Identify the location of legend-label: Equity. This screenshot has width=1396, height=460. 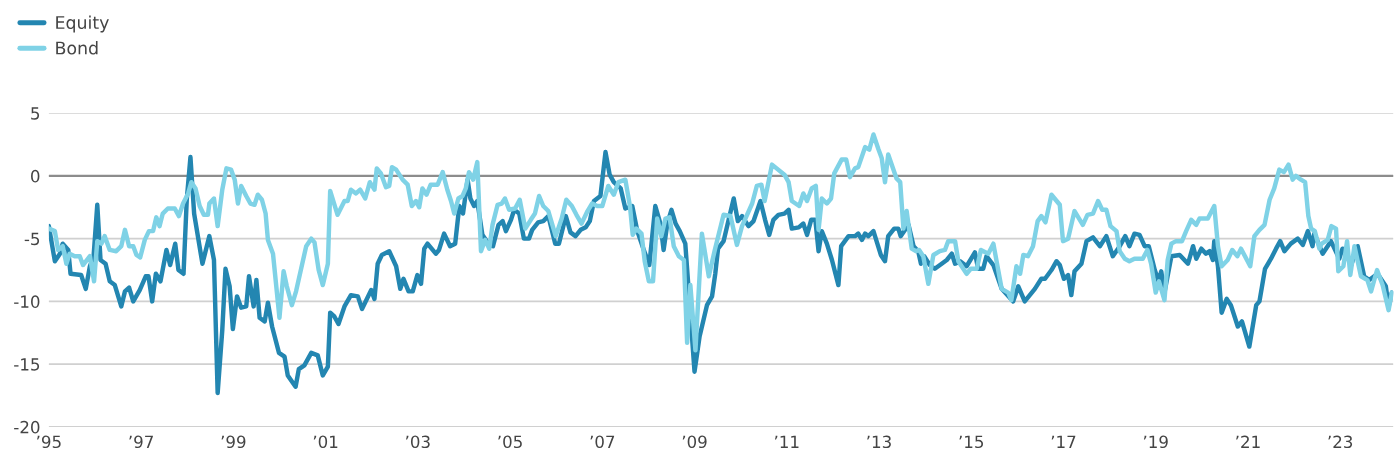
(82, 24).